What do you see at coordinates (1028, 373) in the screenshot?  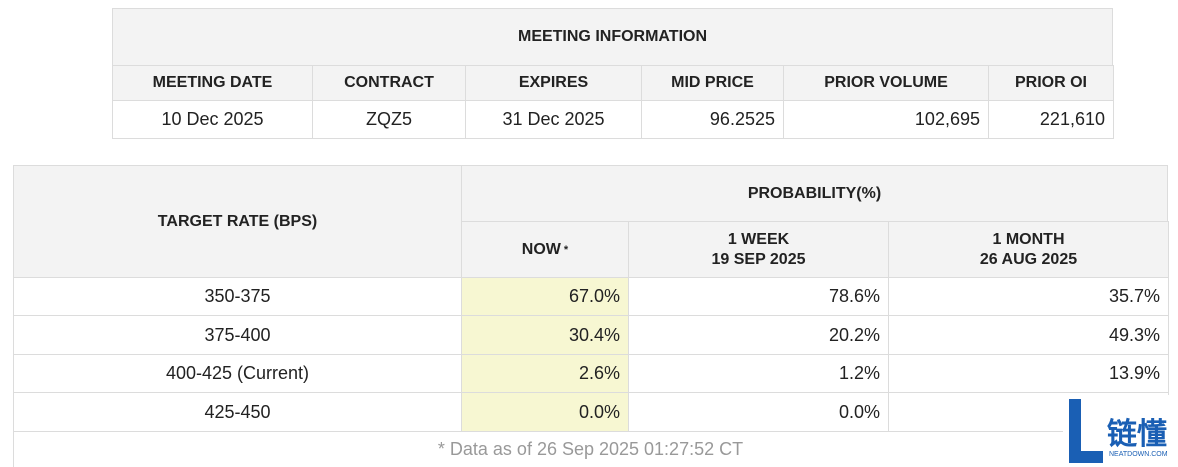 I see `probability-cell: 13.9%` at bounding box center [1028, 373].